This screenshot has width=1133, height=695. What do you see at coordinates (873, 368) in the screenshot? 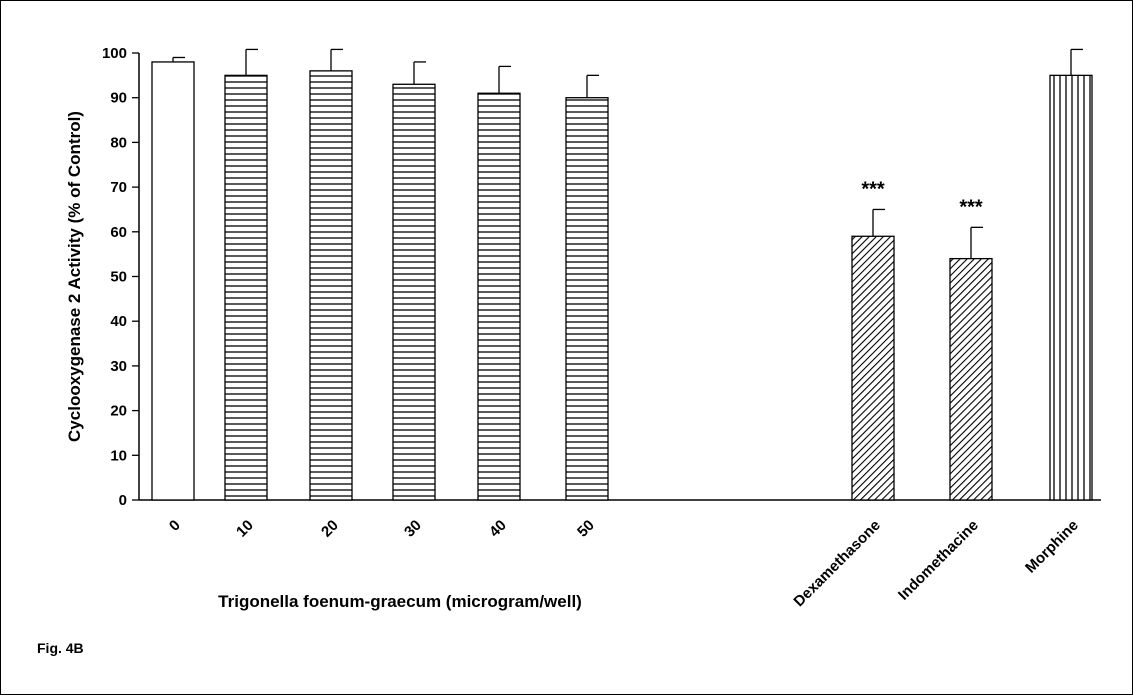
I see `bar-dexamethasone` at bounding box center [873, 368].